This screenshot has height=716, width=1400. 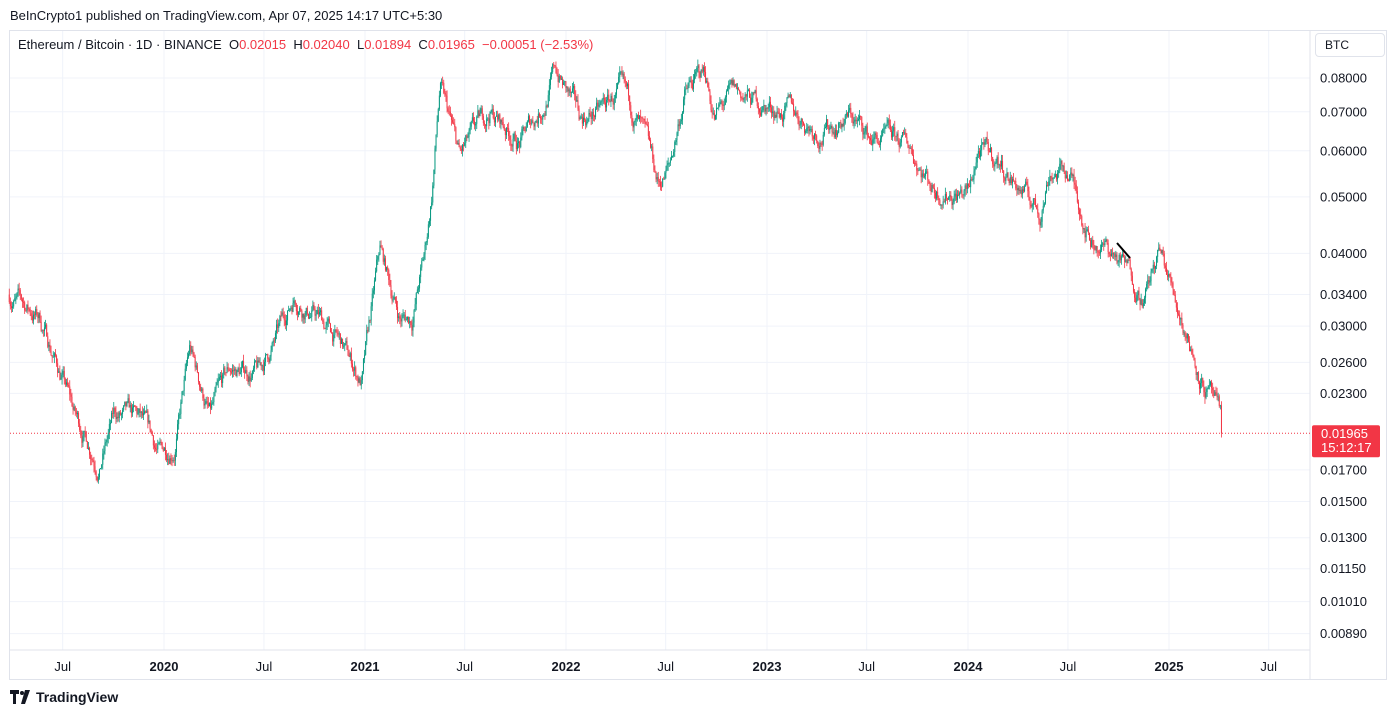 I want to click on x-tick-label: 2022, so click(x=566, y=666).